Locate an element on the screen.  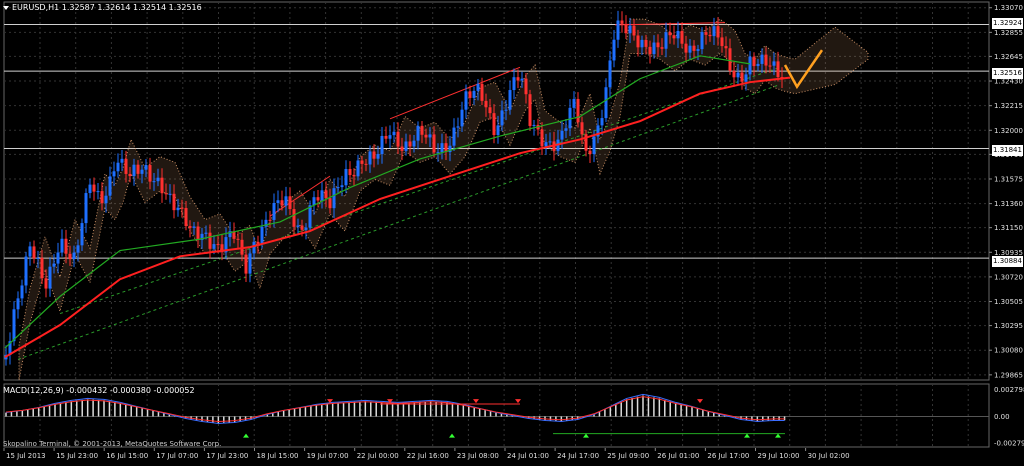
price-axis-label: 1.32215 is located at coordinates (1008, 106).